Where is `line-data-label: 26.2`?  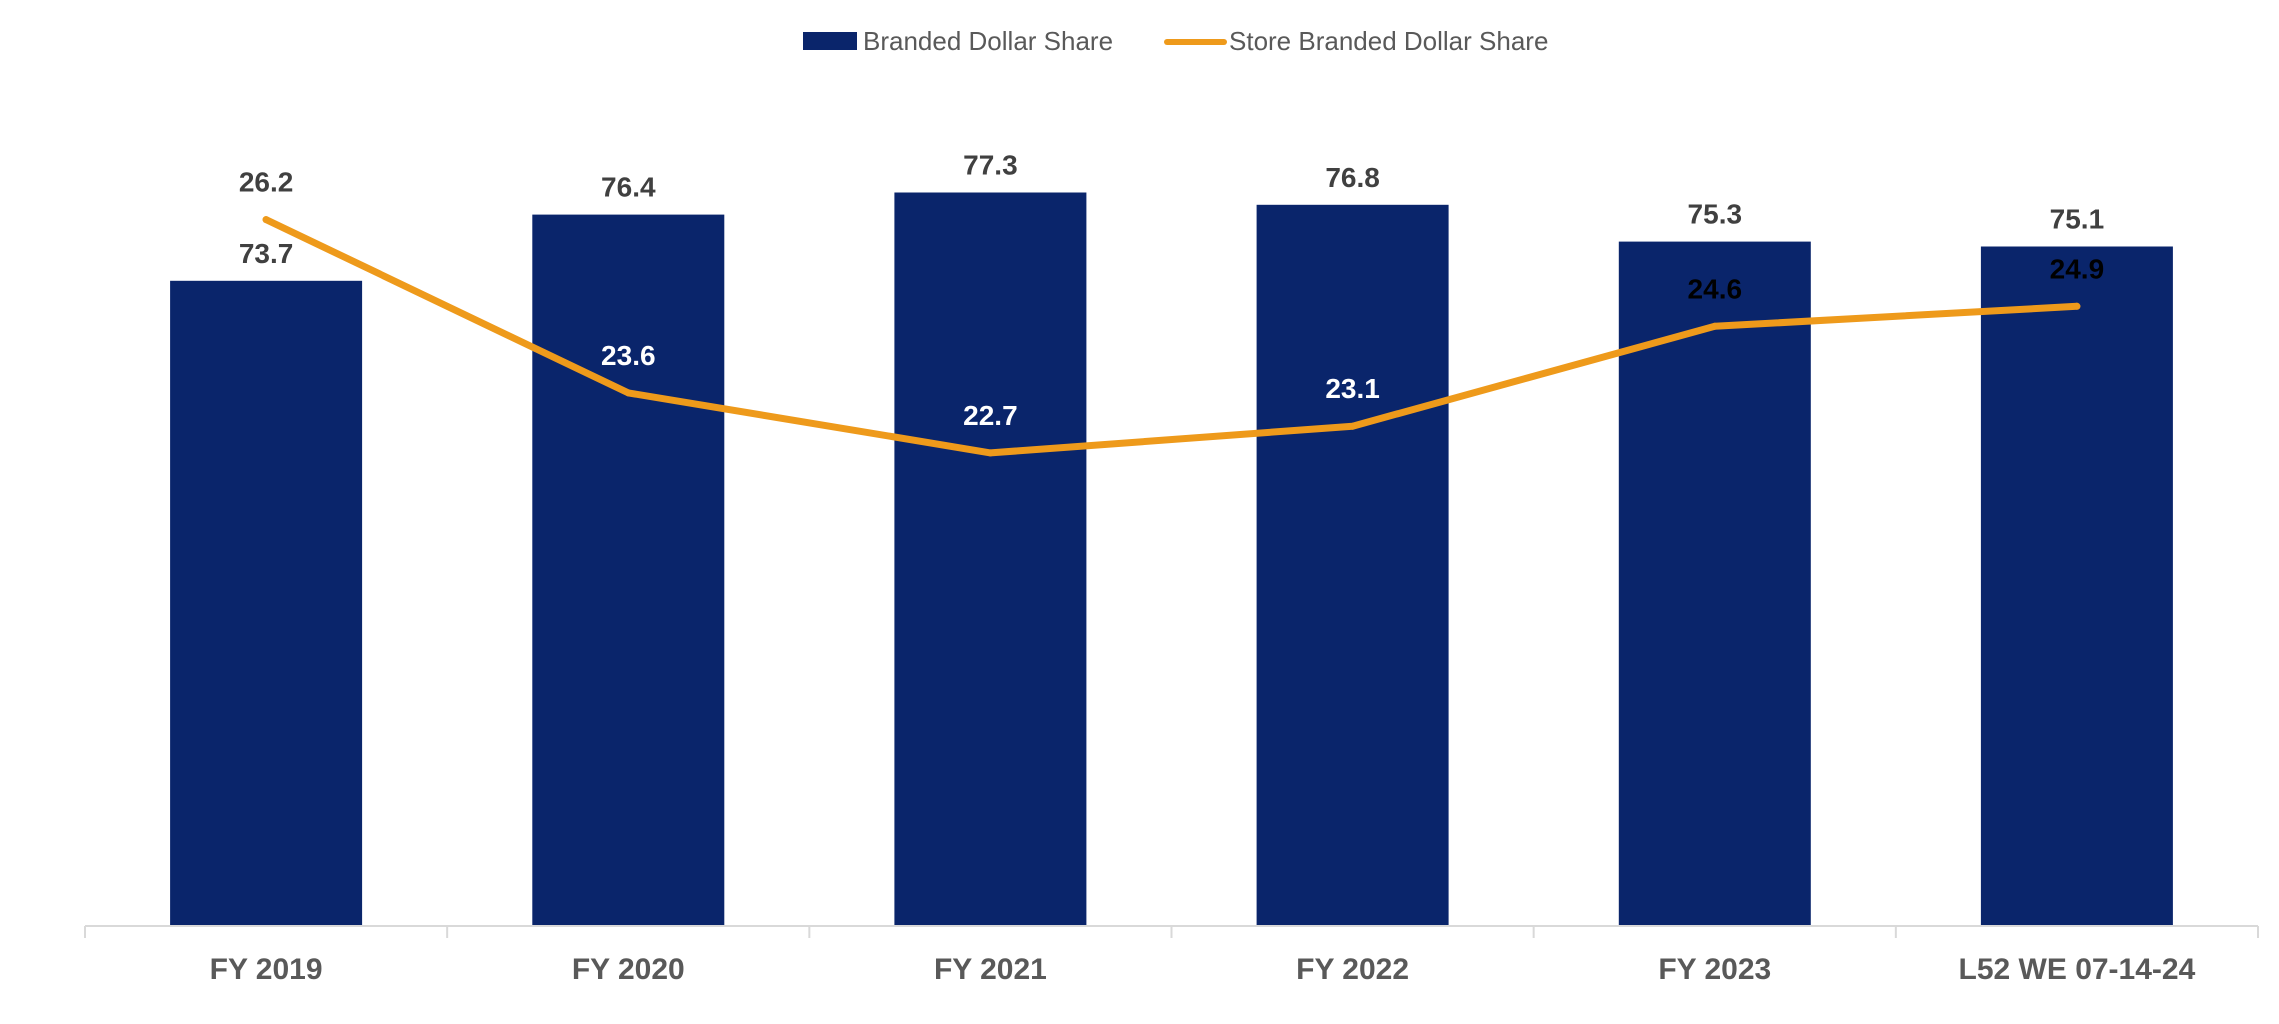 line-data-label: 26.2 is located at coordinates (266, 182).